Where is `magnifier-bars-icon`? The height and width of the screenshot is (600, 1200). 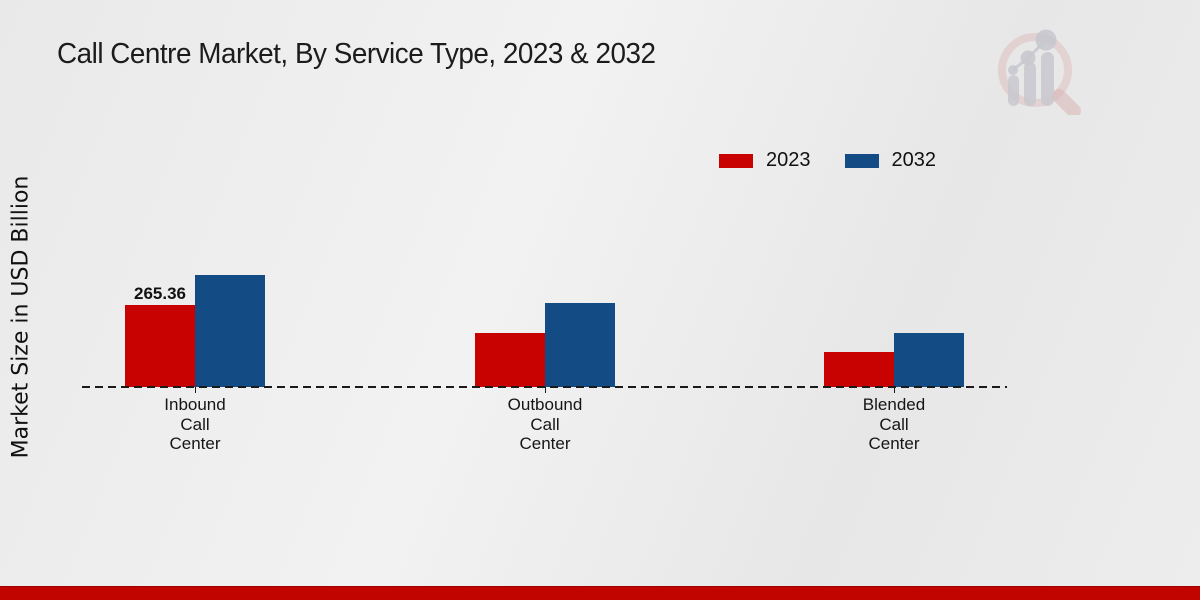 magnifier-bars-icon is located at coordinates (1039, 73).